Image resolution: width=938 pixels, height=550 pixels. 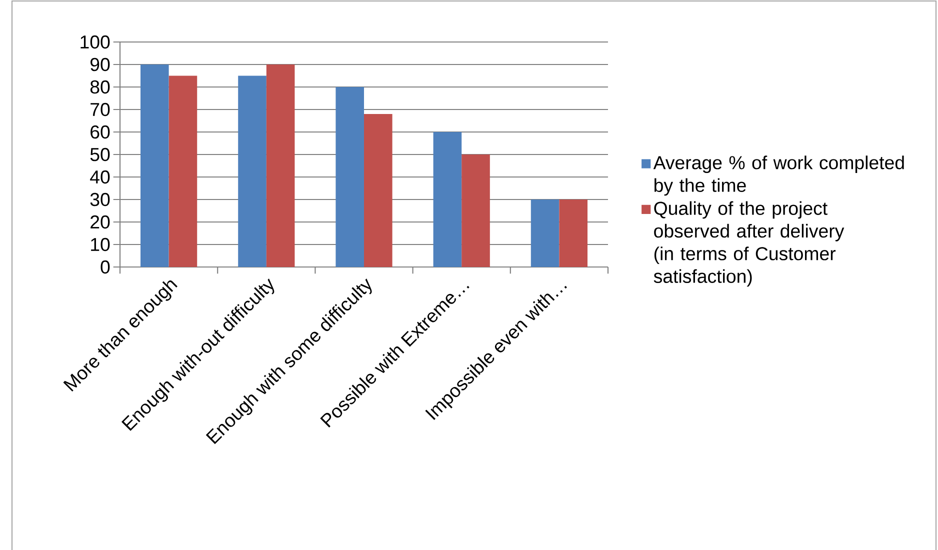 What do you see at coordinates (105, 267) in the screenshot?
I see `y-tick-label: 0` at bounding box center [105, 267].